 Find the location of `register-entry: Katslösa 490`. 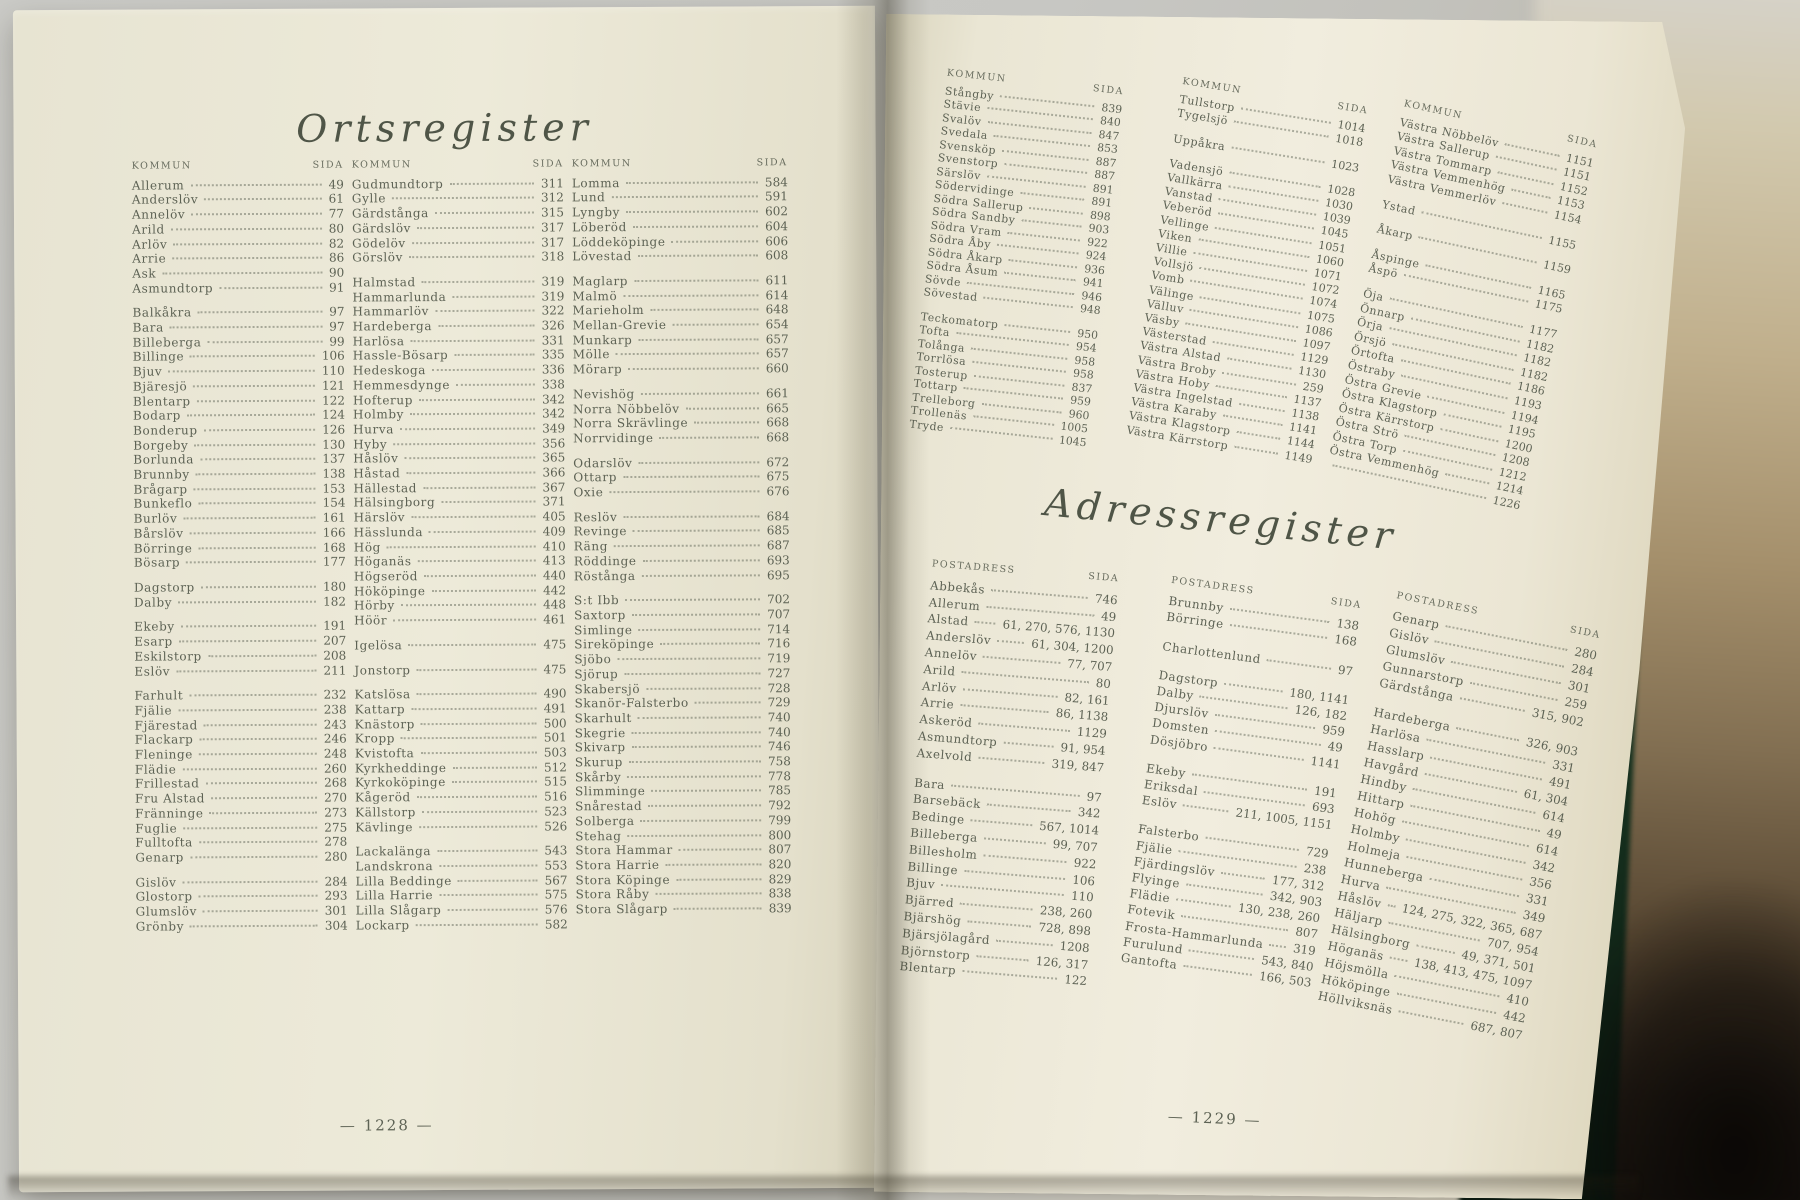

register-entry: Katslösa 490 is located at coordinates (460, 695).